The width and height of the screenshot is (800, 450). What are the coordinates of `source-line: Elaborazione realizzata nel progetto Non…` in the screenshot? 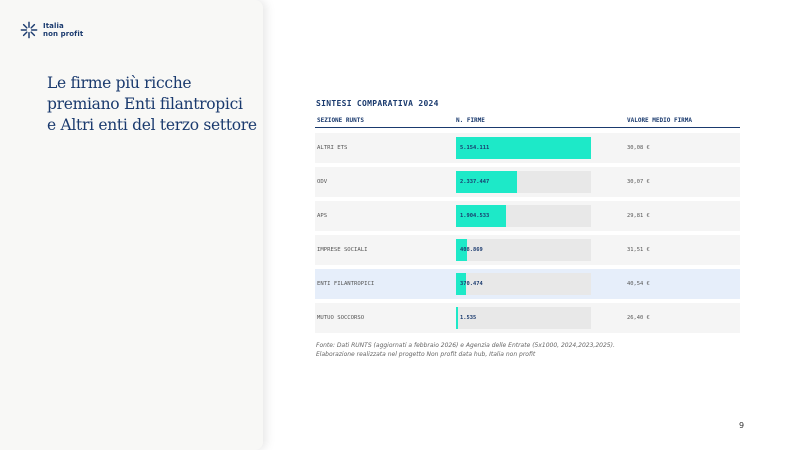 It's located at (426, 354).